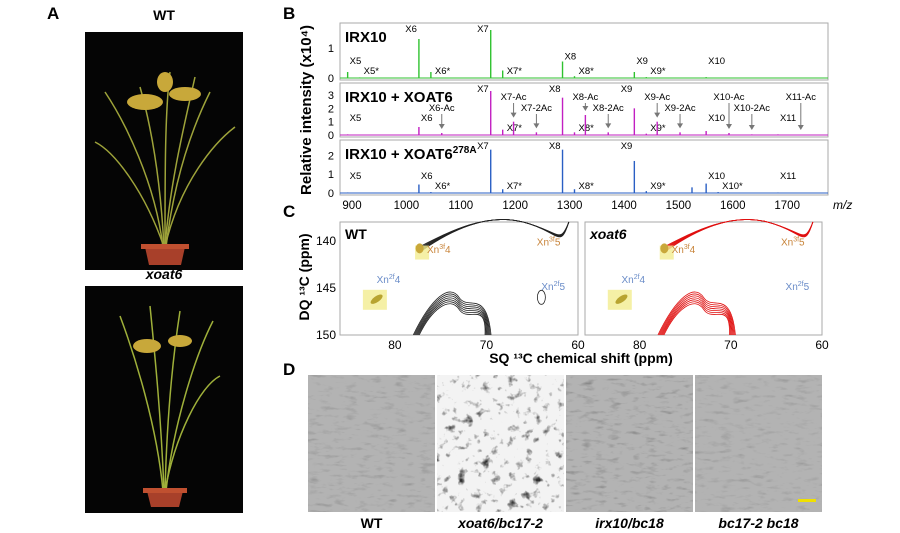 The height and width of the screenshot is (533, 900). Describe the element at coordinates (608, 108) in the screenshot. I see `peak-label: X8-2Ac` at that location.